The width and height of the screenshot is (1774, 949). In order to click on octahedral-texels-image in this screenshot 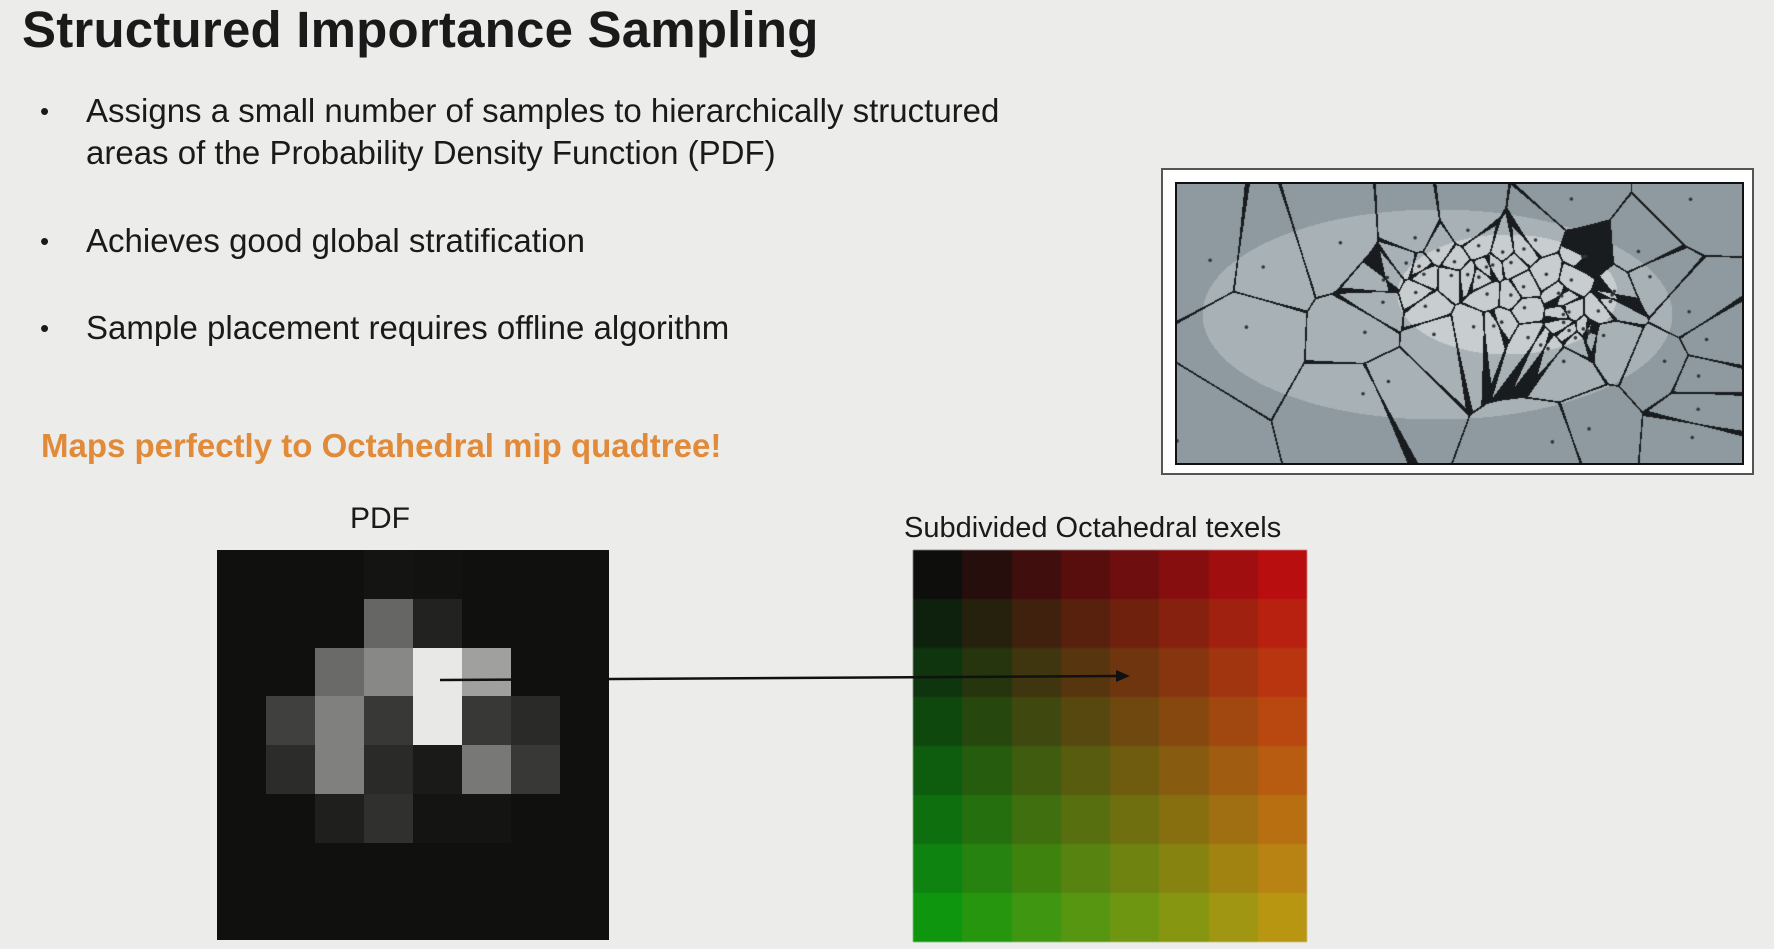, I will do `click(1110, 746)`.